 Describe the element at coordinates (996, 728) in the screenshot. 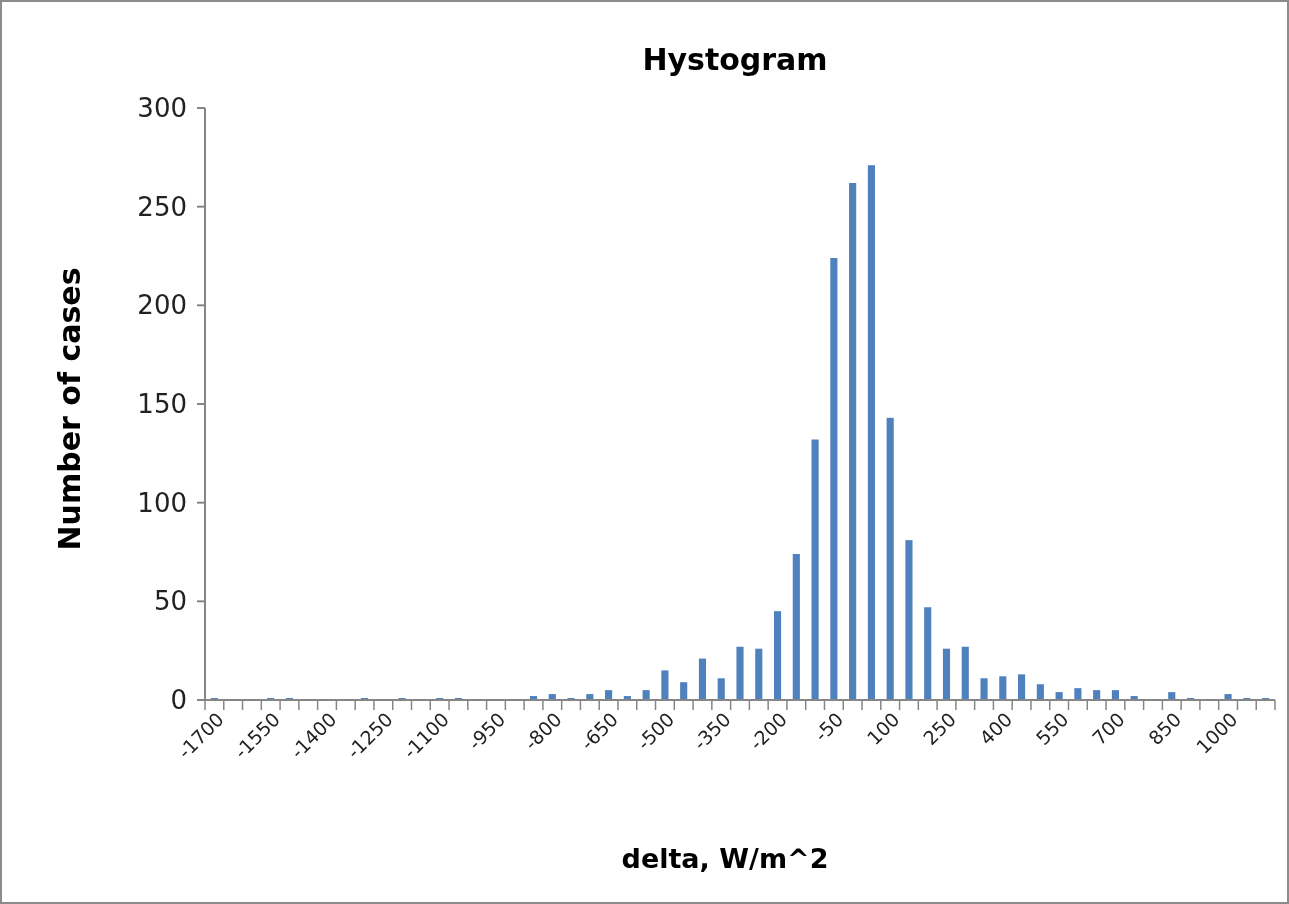

I see `x-tick-label: 400` at that location.